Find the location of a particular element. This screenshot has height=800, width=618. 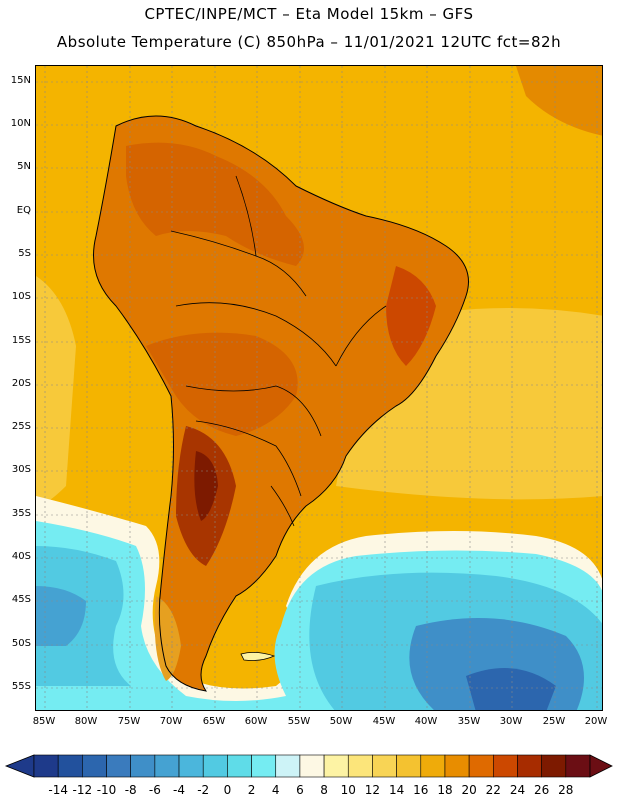

lon-label: 50W is located at coordinates (341, 721).